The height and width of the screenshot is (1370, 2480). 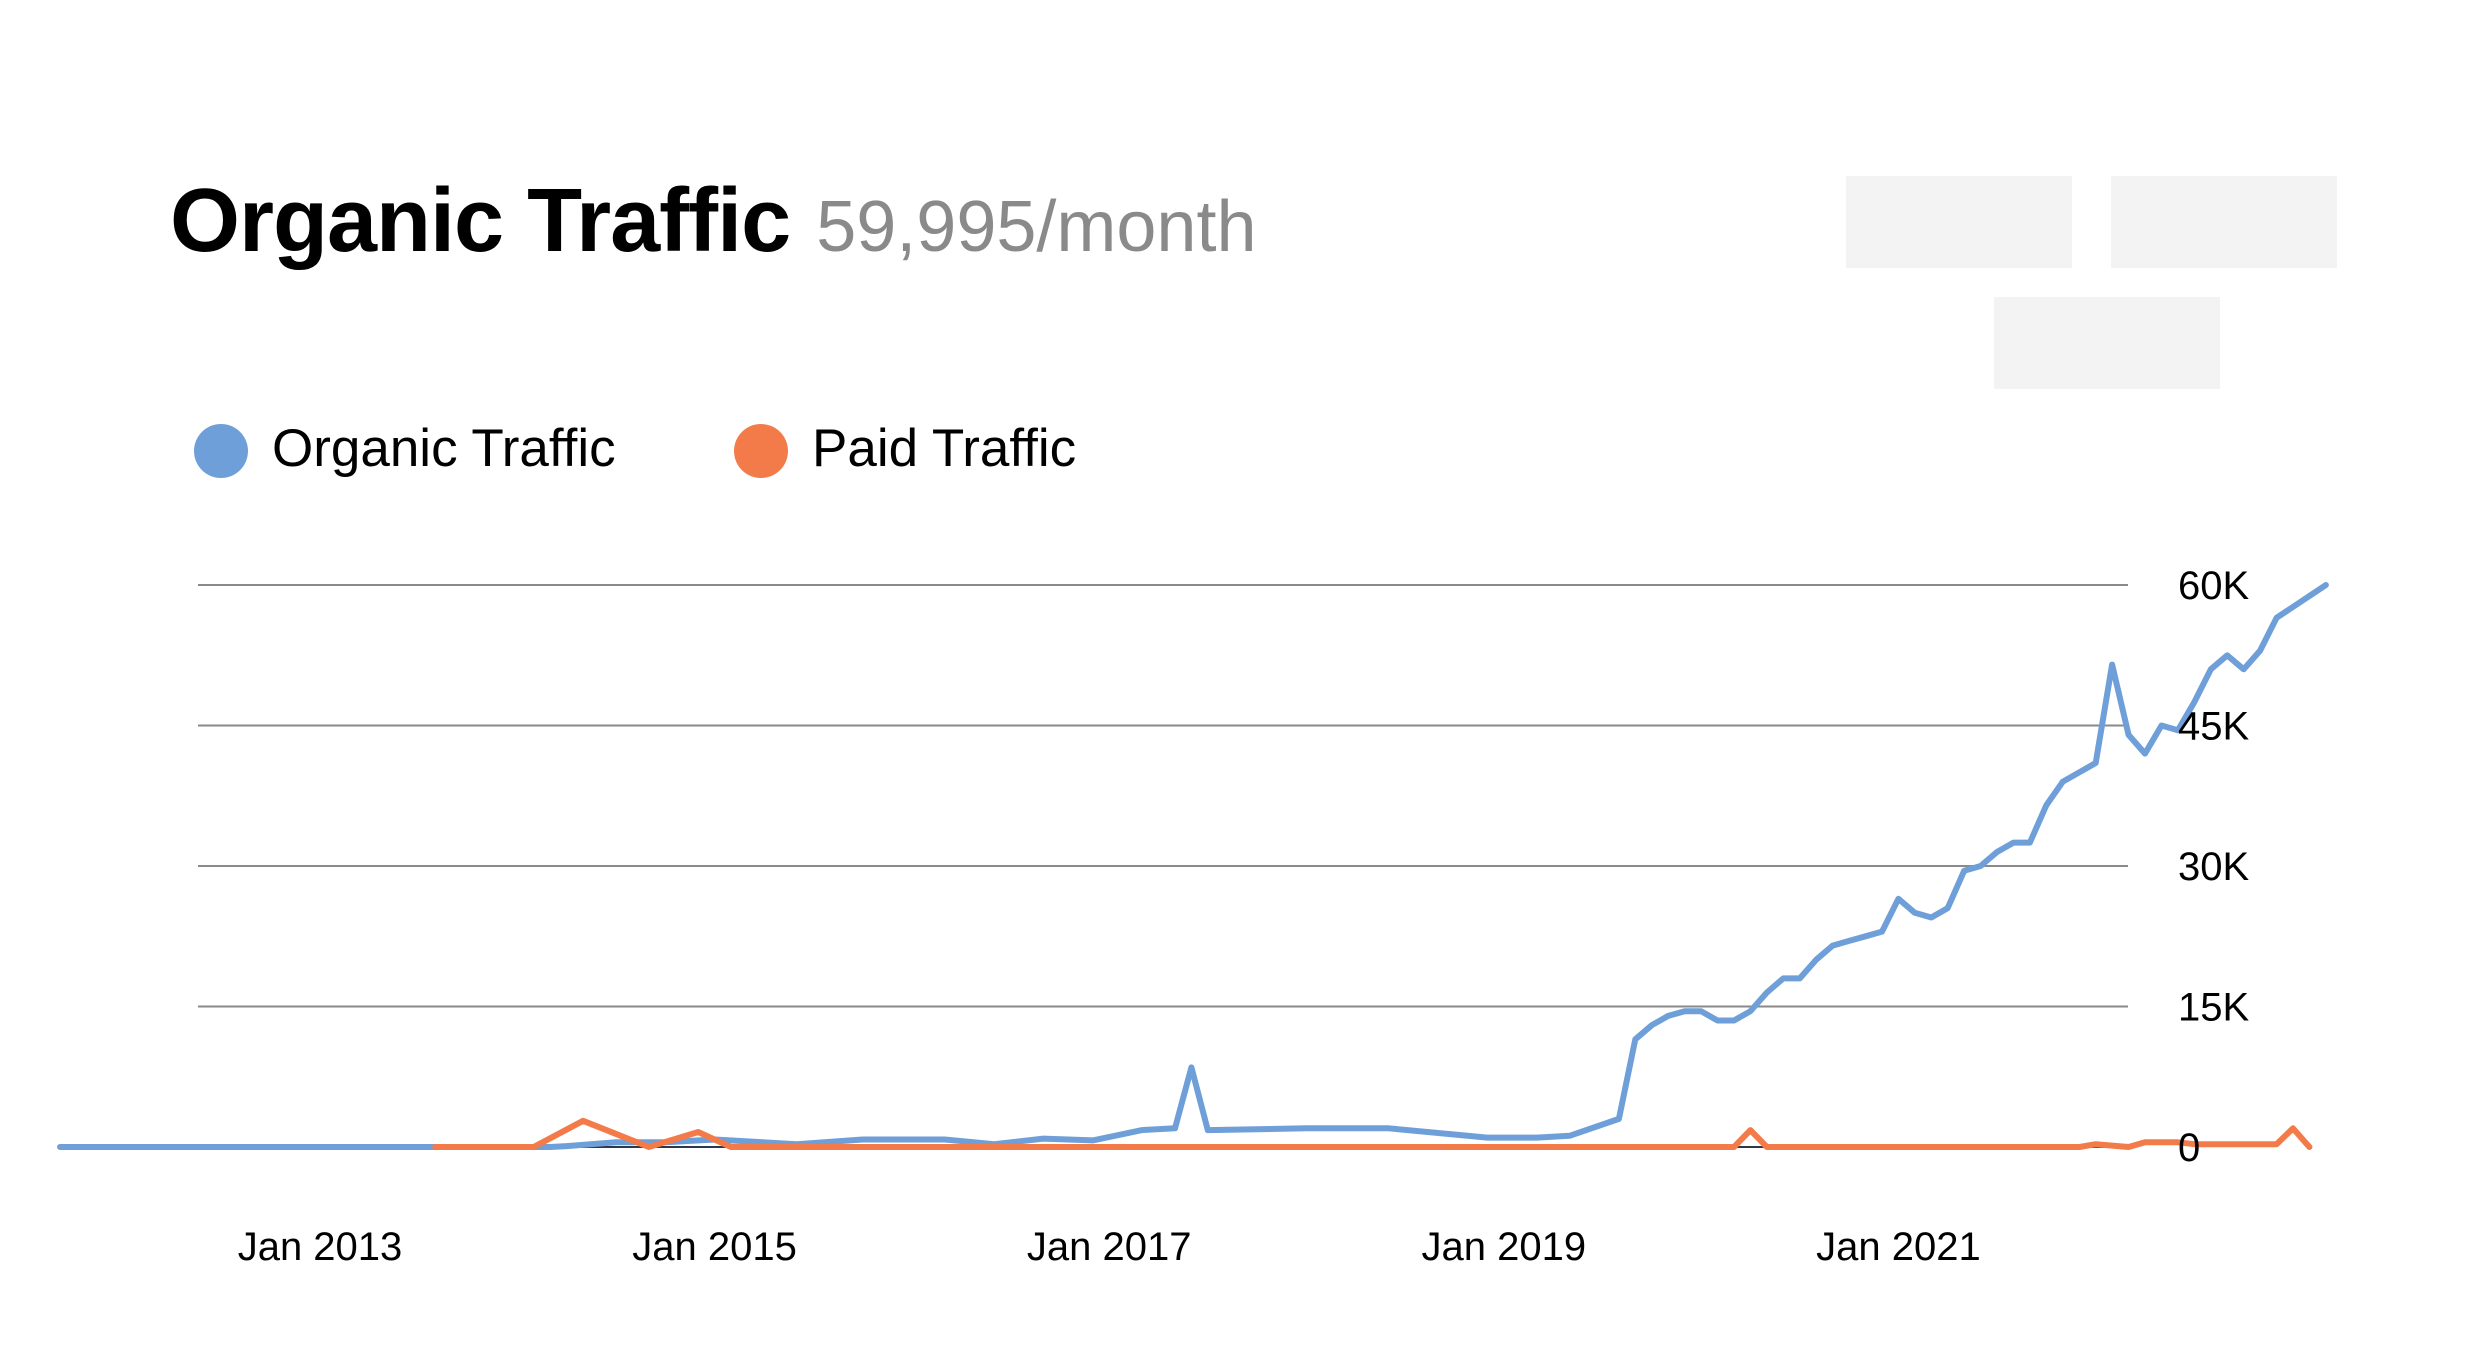 What do you see at coordinates (714, 1247) in the screenshot?
I see `x-tick-label: Jan 2015` at bounding box center [714, 1247].